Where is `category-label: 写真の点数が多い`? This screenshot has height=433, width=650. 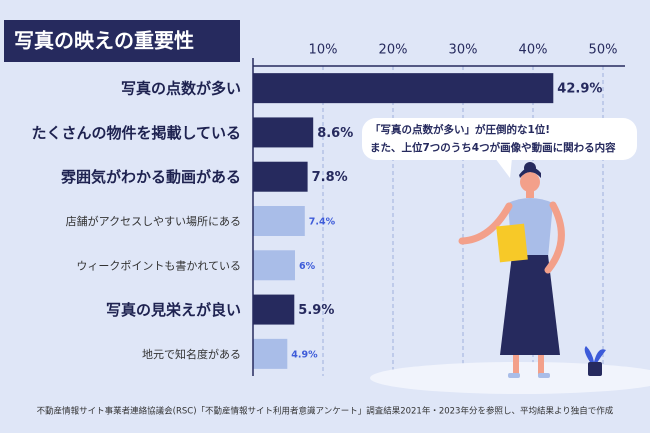 category-label: 写真の点数が多い is located at coordinates (181, 89).